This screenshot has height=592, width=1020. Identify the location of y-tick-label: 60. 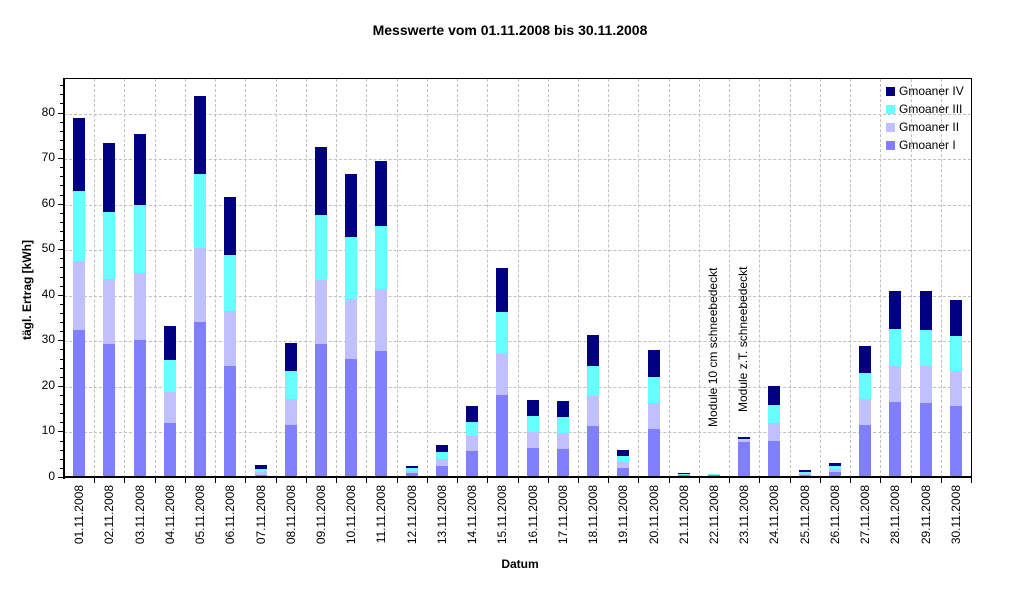
(48, 202).